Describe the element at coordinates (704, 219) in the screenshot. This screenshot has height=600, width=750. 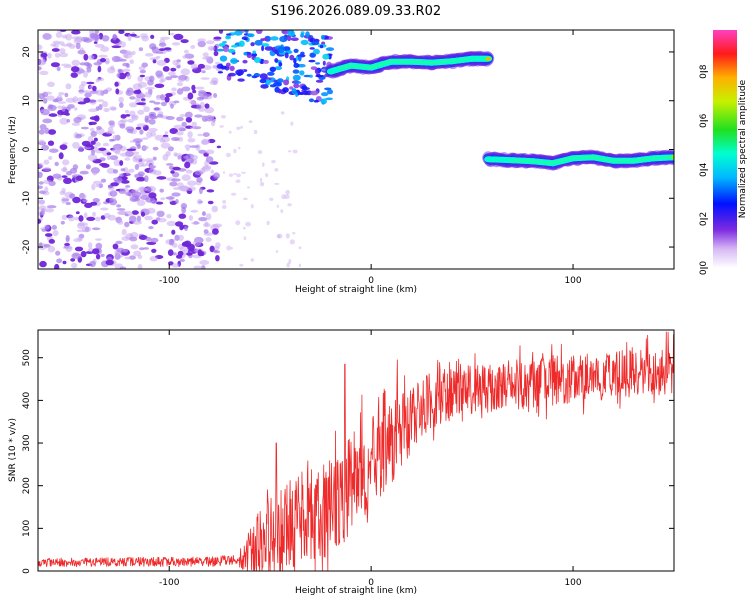
I see `colorbar-tick-label: 0.2` at that location.